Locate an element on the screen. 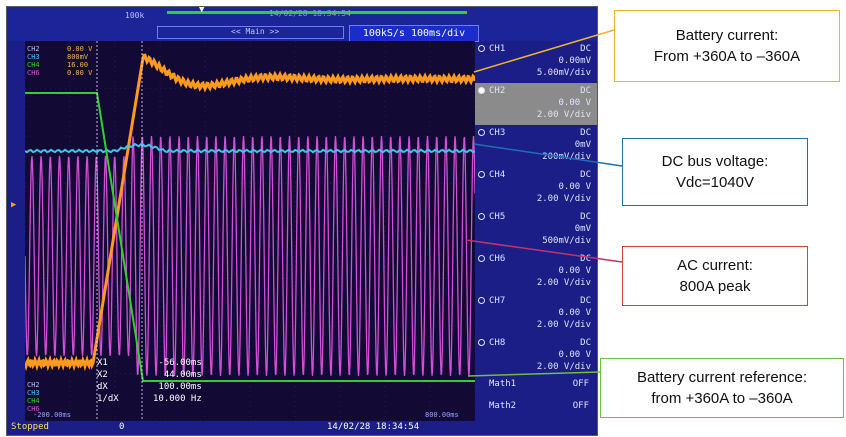  mini-legend-lower: CH2 CH3 CH4 CH6 is located at coordinates (33, 397).